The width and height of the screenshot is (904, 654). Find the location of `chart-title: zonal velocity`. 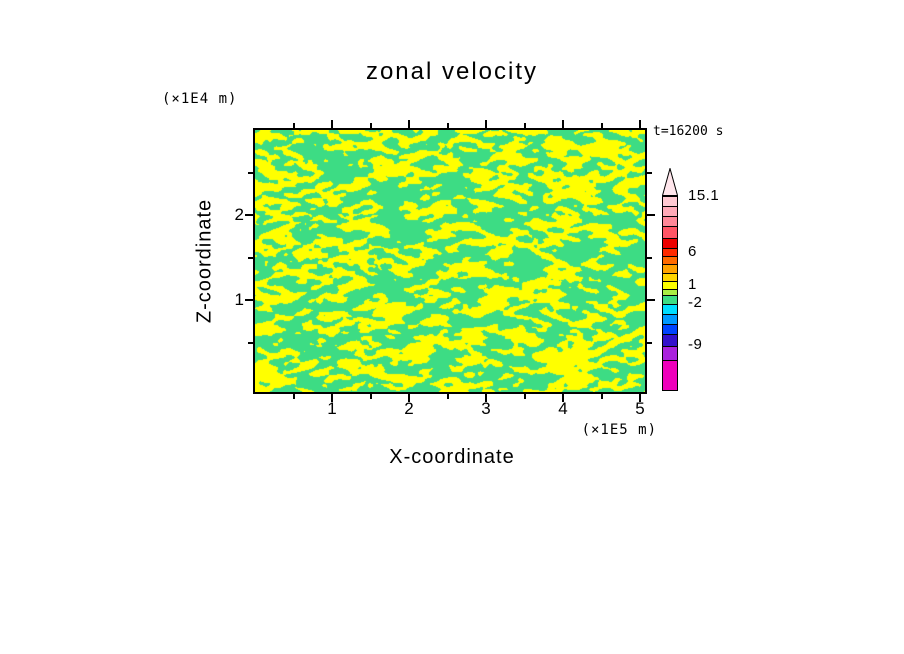

chart-title: zonal velocity is located at coordinates (452, 71).